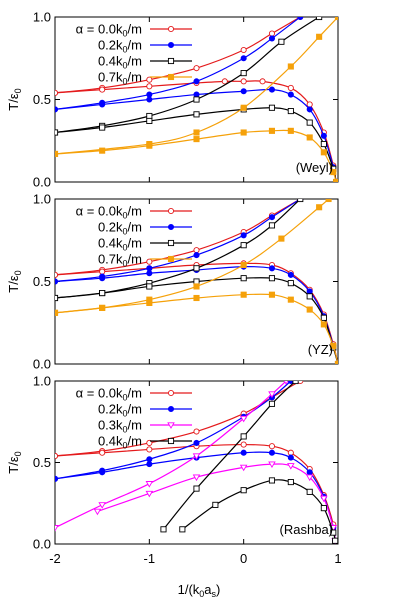 The image size is (400, 600). Describe the element at coordinates (171, 455) in the screenshot. I see `series-line-2-upper` at that location.